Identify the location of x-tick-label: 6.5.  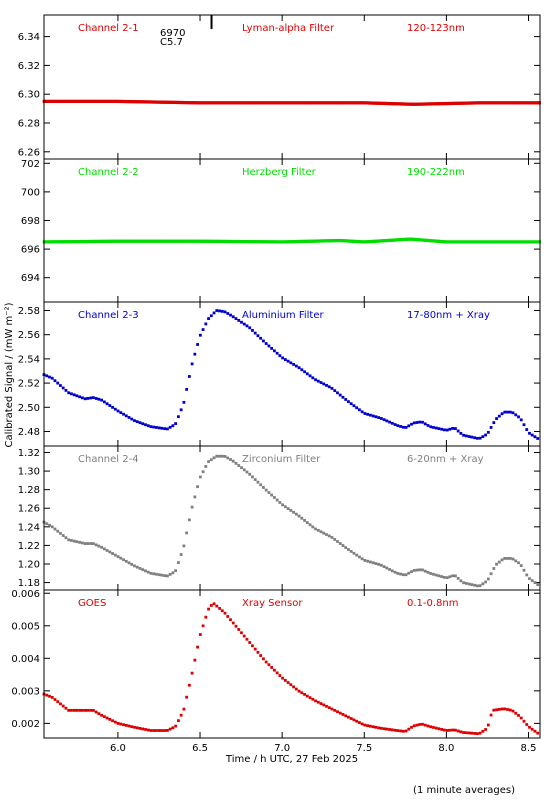
(200, 748).